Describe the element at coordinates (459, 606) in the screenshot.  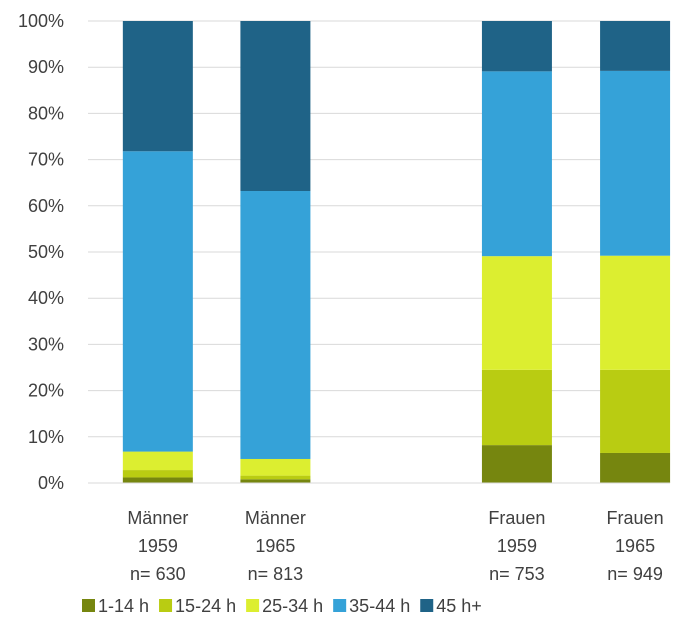
I see `legend-label: 45 h+` at that location.